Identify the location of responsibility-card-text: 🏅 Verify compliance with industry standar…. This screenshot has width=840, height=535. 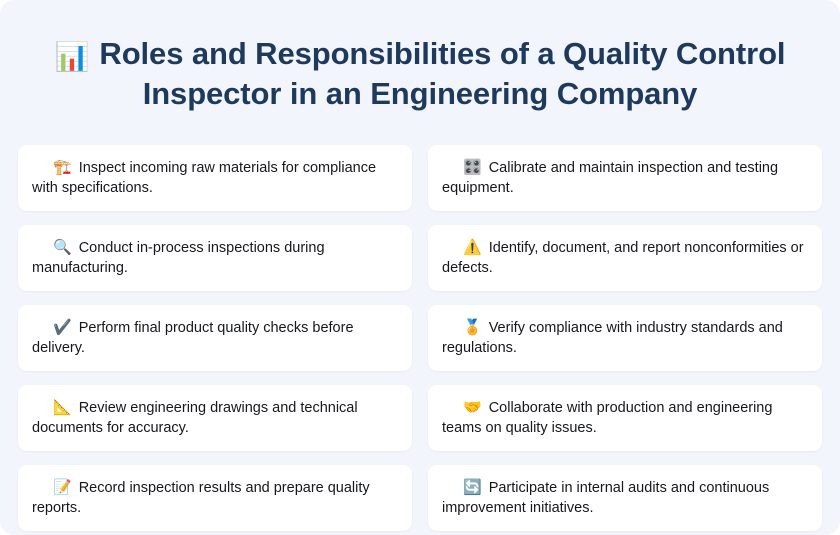
(612, 337).